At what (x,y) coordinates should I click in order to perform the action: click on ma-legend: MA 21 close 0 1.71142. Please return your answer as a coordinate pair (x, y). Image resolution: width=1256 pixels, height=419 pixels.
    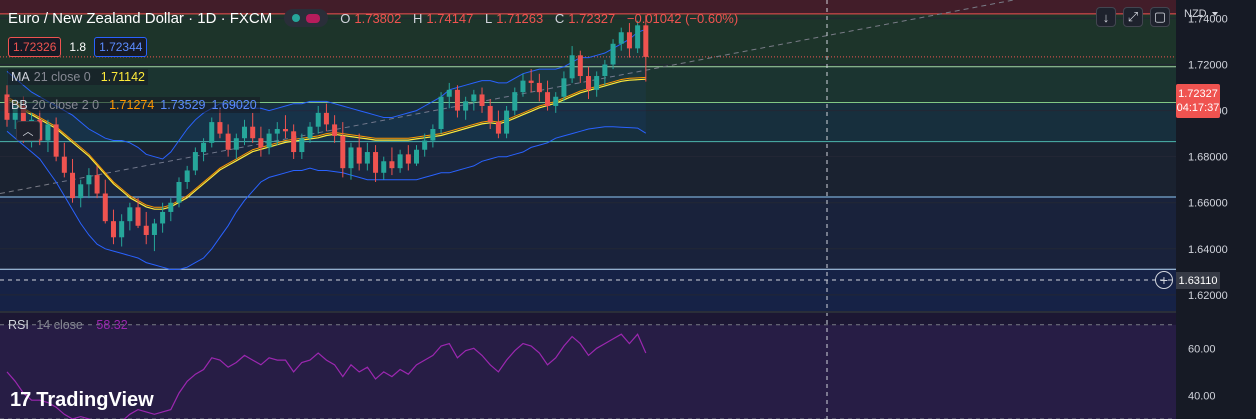
    Looking at the image, I should click on (78, 77).